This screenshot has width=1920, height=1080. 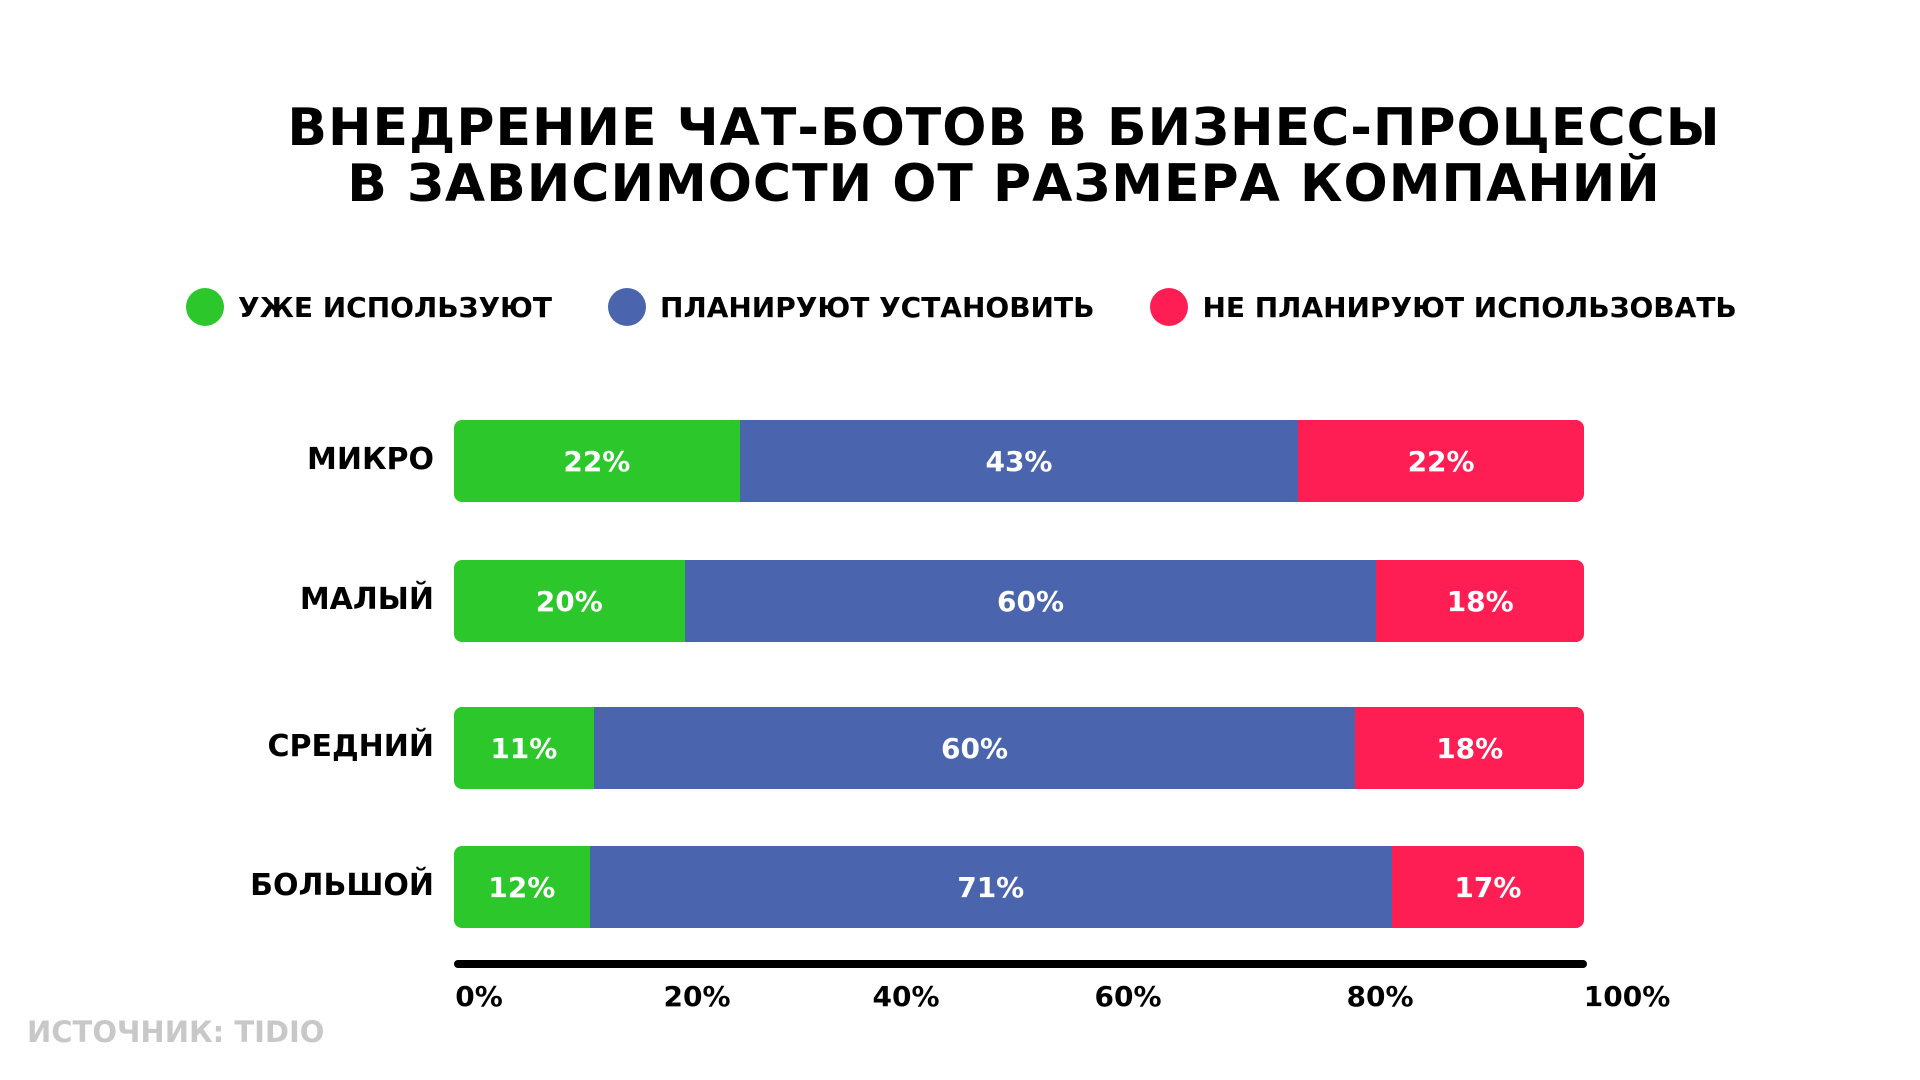 I want to click on stacked-bar: 11% 60% 18%, so click(x=1019, y=748).